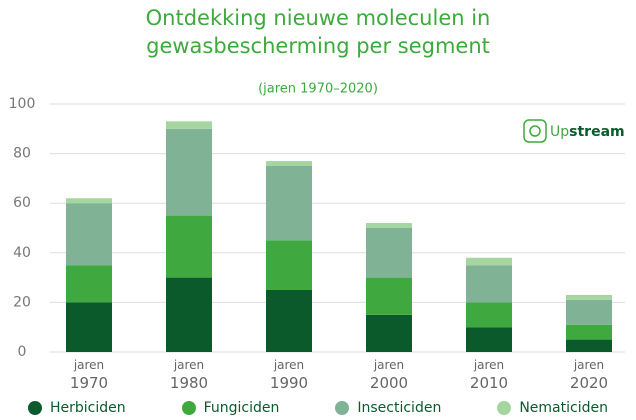 This screenshot has height=420, width=636. Describe the element at coordinates (318, 89) in the screenshot. I see `chart-subtitle: (jaren 1970–2020)` at that location.